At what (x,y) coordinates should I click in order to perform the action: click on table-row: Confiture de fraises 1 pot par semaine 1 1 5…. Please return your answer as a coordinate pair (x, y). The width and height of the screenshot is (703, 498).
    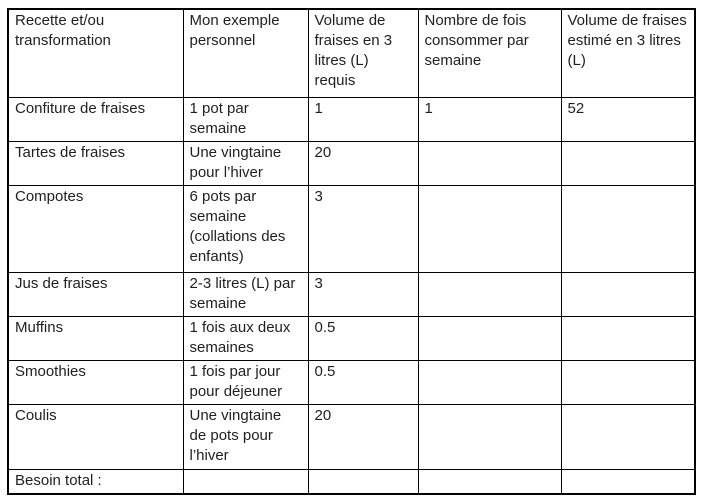
    Looking at the image, I should click on (351, 119).